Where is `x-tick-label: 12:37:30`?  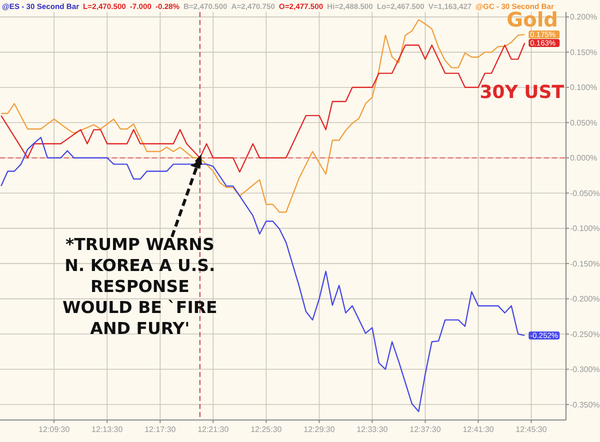
x-tick-label: 12:37:30 is located at coordinates (426, 429).